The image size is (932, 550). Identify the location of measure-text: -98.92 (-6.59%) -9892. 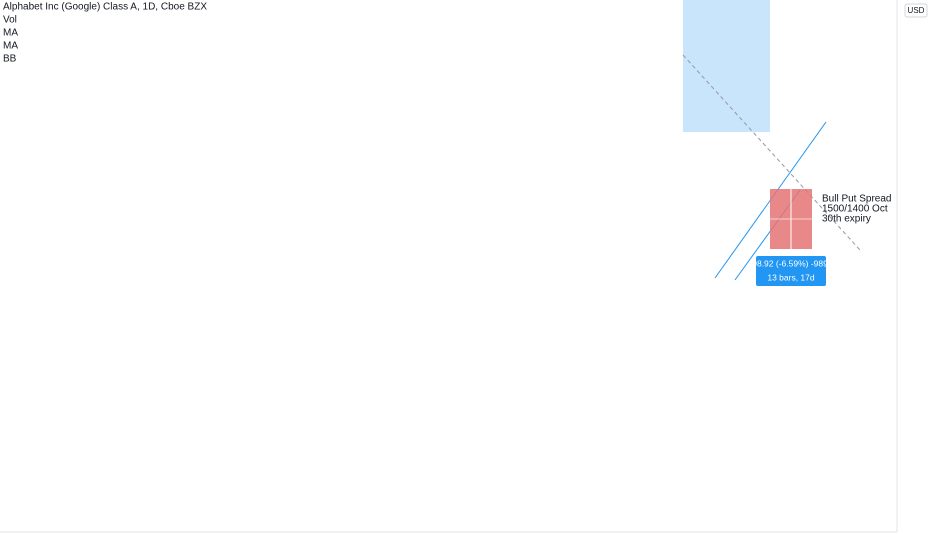
(790, 263).